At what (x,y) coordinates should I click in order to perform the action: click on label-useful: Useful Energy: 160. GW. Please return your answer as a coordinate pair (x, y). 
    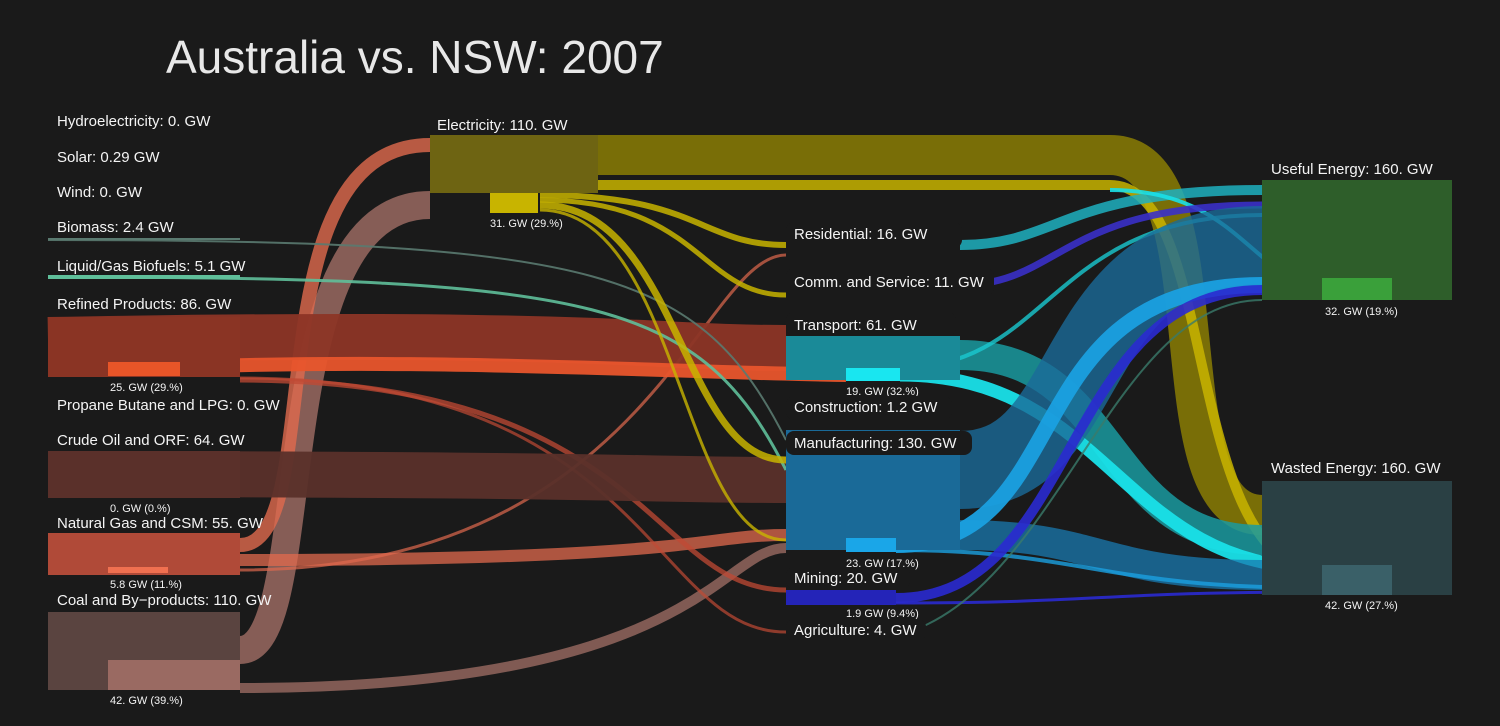
    Looking at the image, I should click on (1352, 169).